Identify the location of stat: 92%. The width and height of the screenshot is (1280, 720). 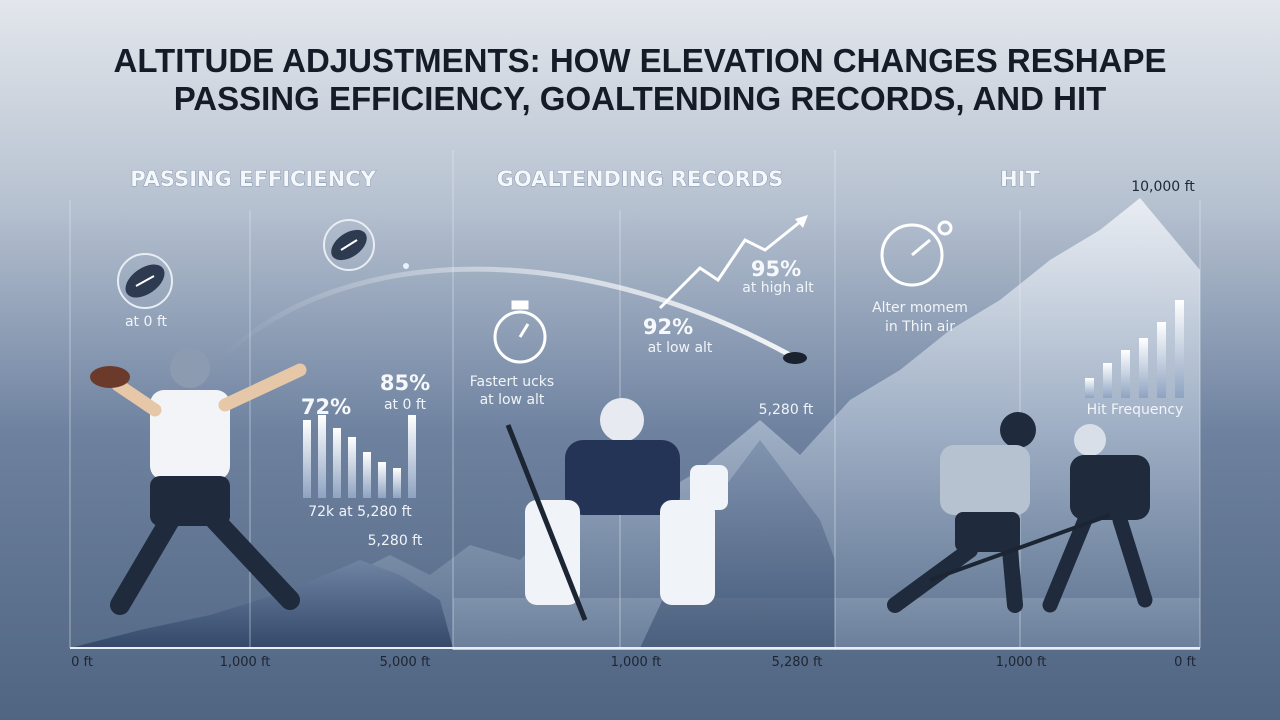
(668, 327).